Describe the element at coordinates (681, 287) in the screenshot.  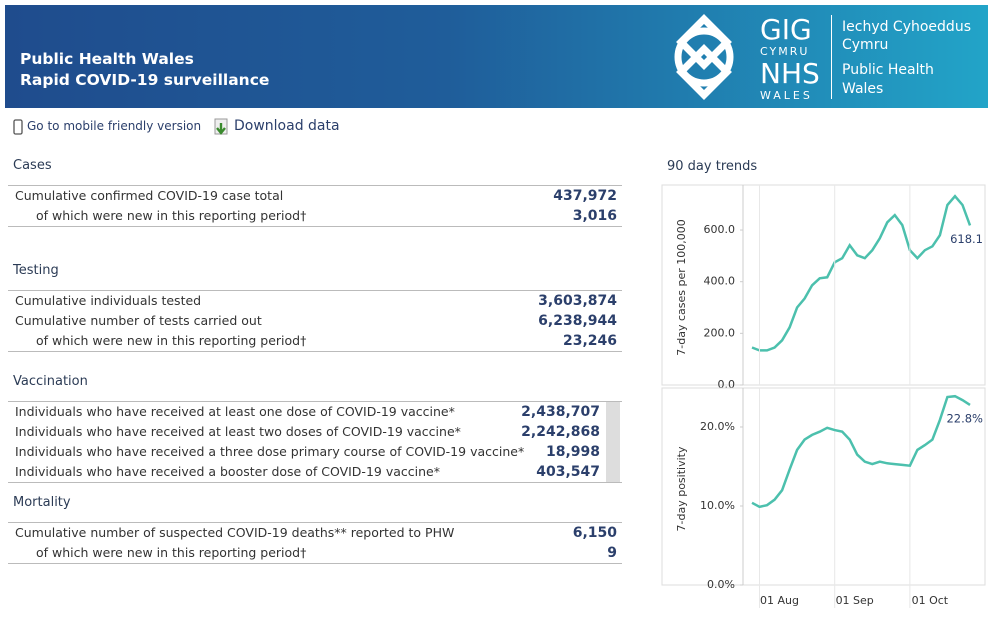
I see `y-axis-label: 7-day cases per 100,000` at that location.